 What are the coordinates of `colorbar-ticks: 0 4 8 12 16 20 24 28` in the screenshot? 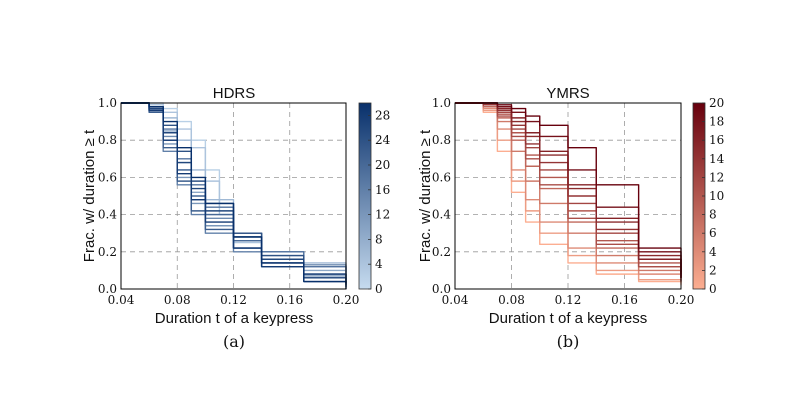 It's located at (383, 202).